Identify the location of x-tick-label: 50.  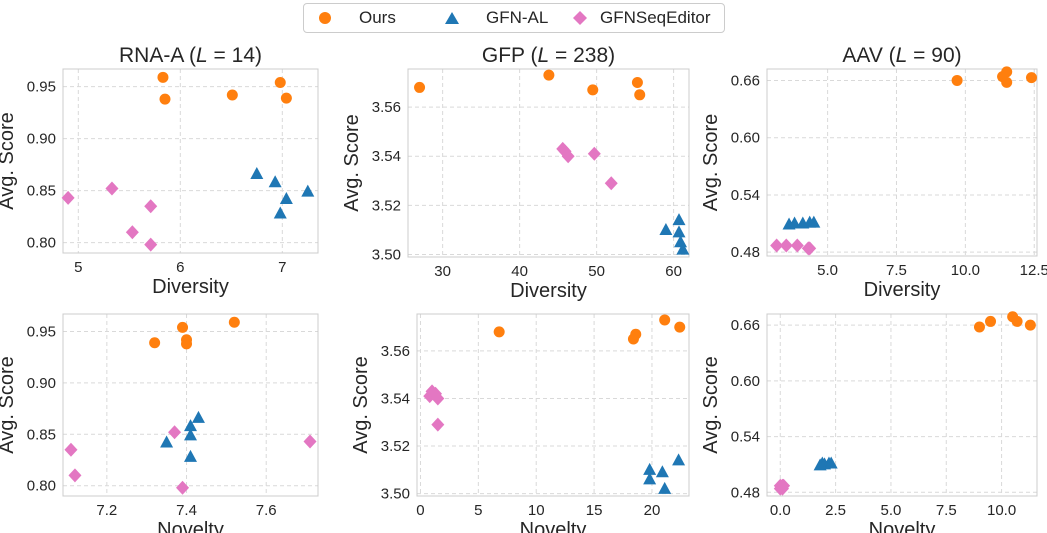
(596, 271).